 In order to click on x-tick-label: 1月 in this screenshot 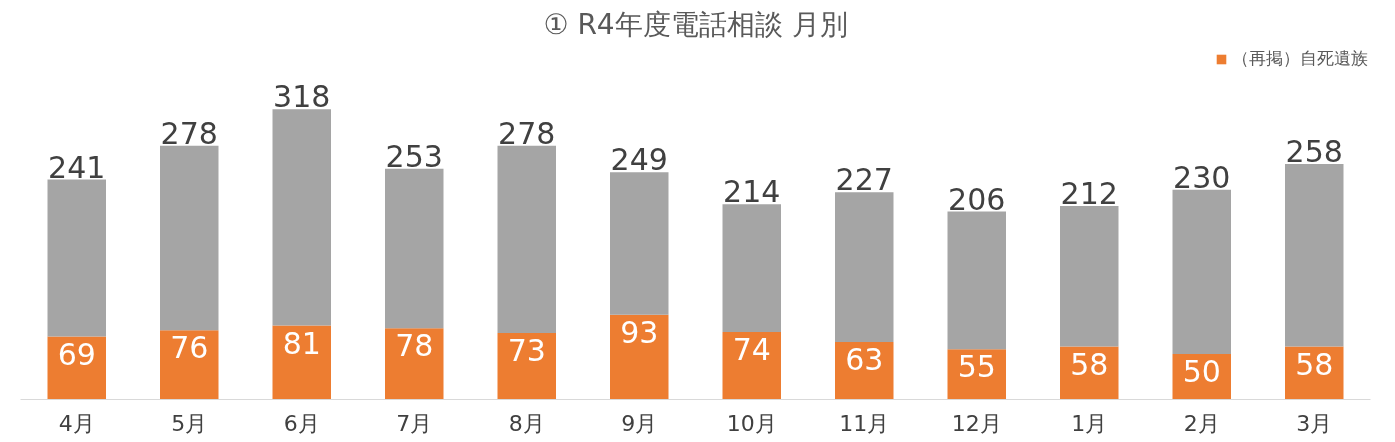, I will do `click(1089, 423)`.